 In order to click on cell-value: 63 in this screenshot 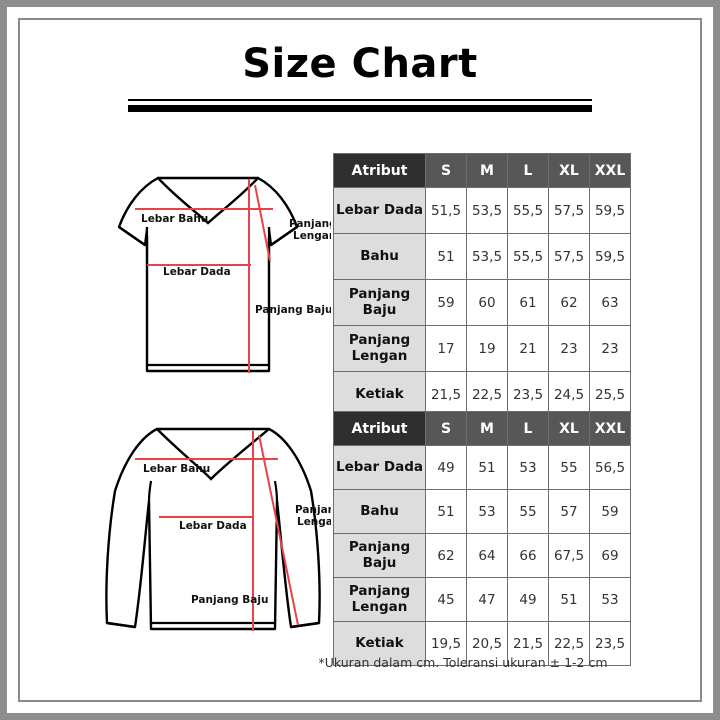, I will do `click(610, 302)`.